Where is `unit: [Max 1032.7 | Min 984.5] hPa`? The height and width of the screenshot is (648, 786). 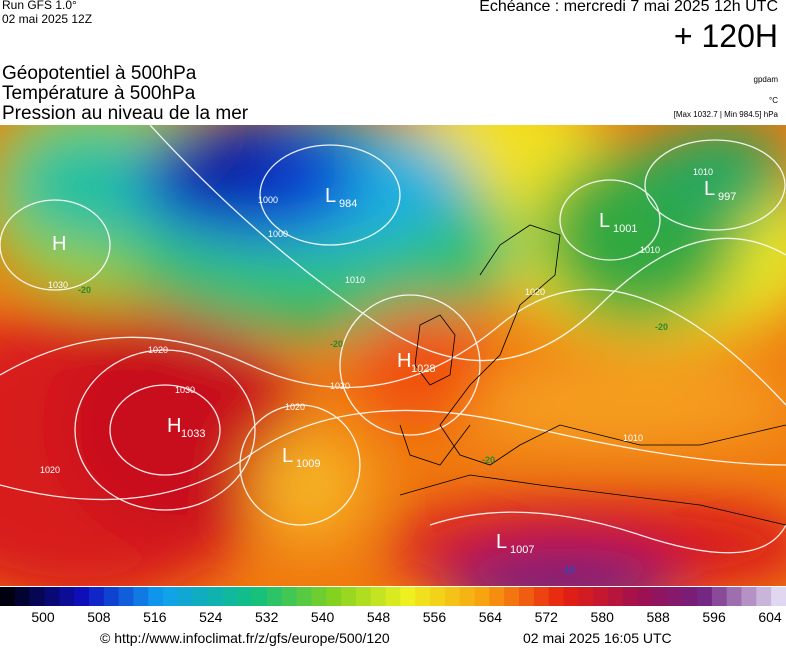
unit: [Max 1032.7 | Min 984.5] hPa is located at coordinates (725, 114).